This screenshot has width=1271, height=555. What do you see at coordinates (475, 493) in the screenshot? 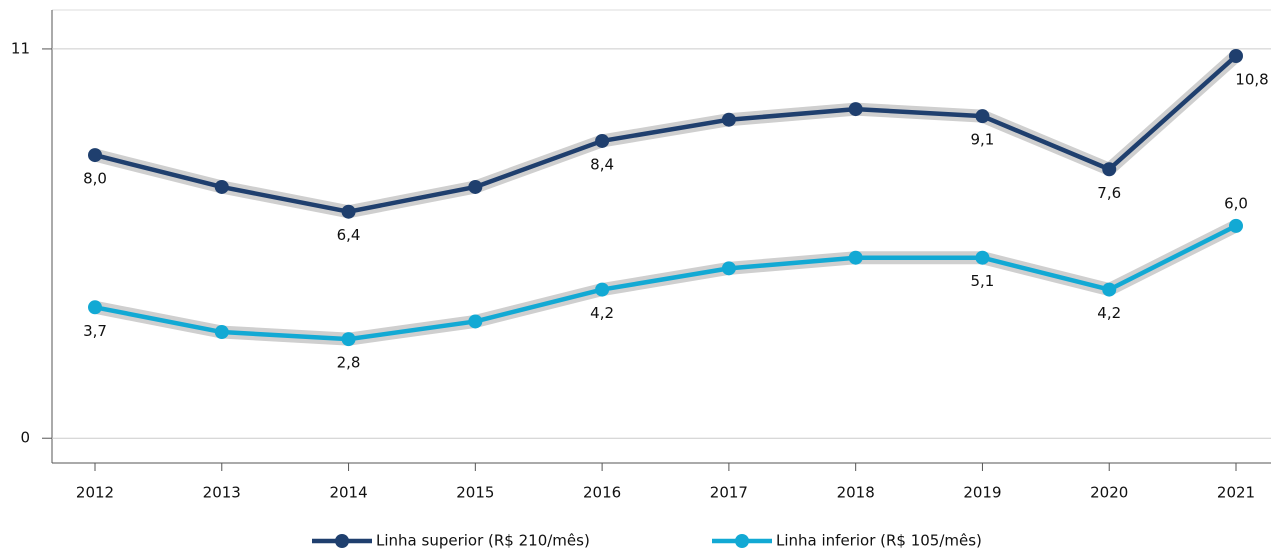
I see `x-tick-label: 2015` at bounding box center [475, 493].